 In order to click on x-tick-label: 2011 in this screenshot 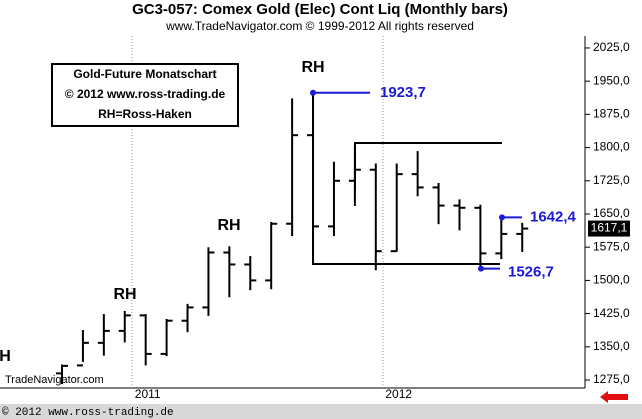, I will do `click(148, 394)`.